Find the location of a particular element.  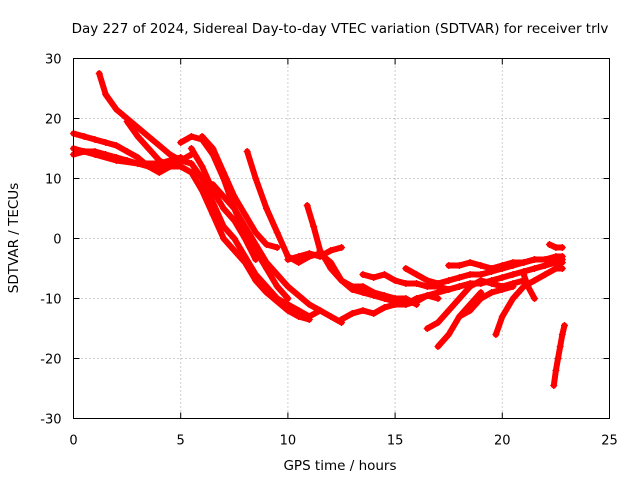

x-tick-label: 15 is located at coordinates (395, 441).